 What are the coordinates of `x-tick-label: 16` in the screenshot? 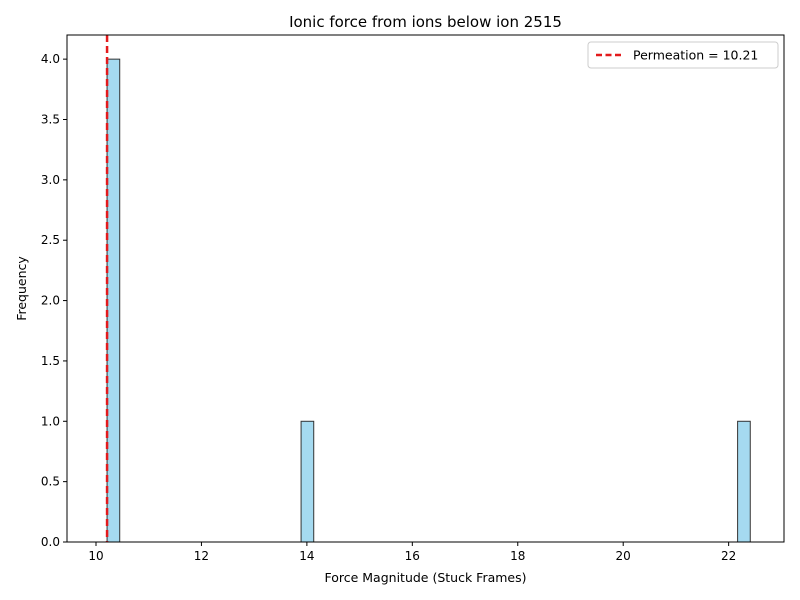 It's located at (412, 556).